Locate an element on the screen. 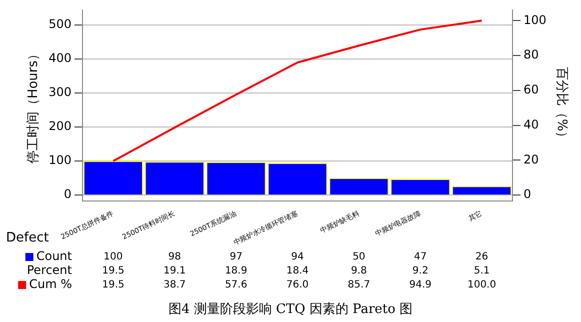 The height and width of the screenshot is (322, 581). text: Percent is located at coordinates (49, 270).